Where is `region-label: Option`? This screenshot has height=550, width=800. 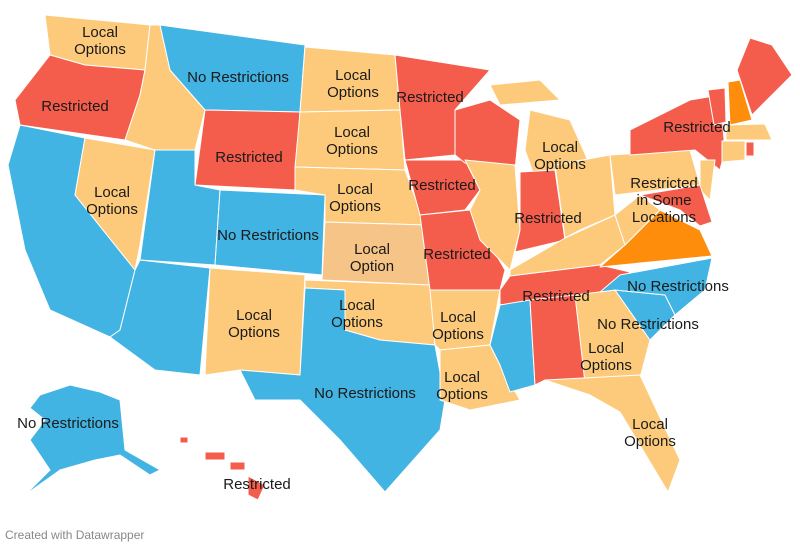 region-label: Option is located at coordinates (372, 266).